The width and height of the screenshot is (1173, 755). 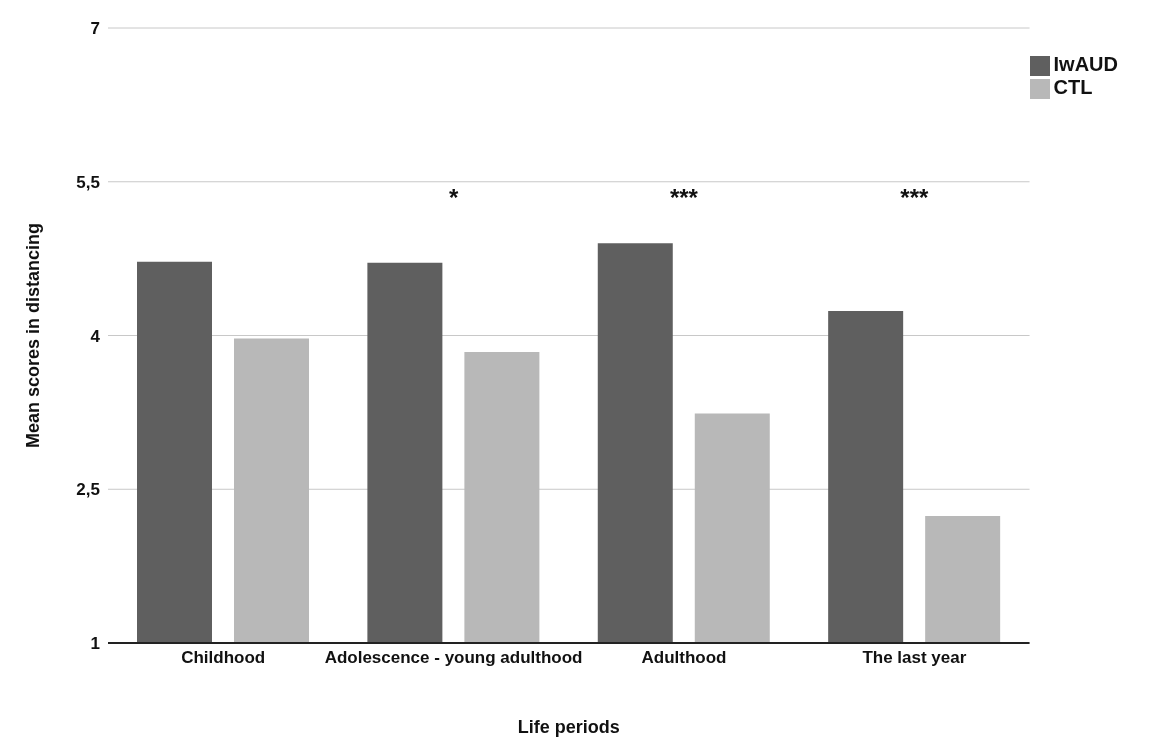 I want to click on y-tick-label: 2,5, so click(x=88, y=490).